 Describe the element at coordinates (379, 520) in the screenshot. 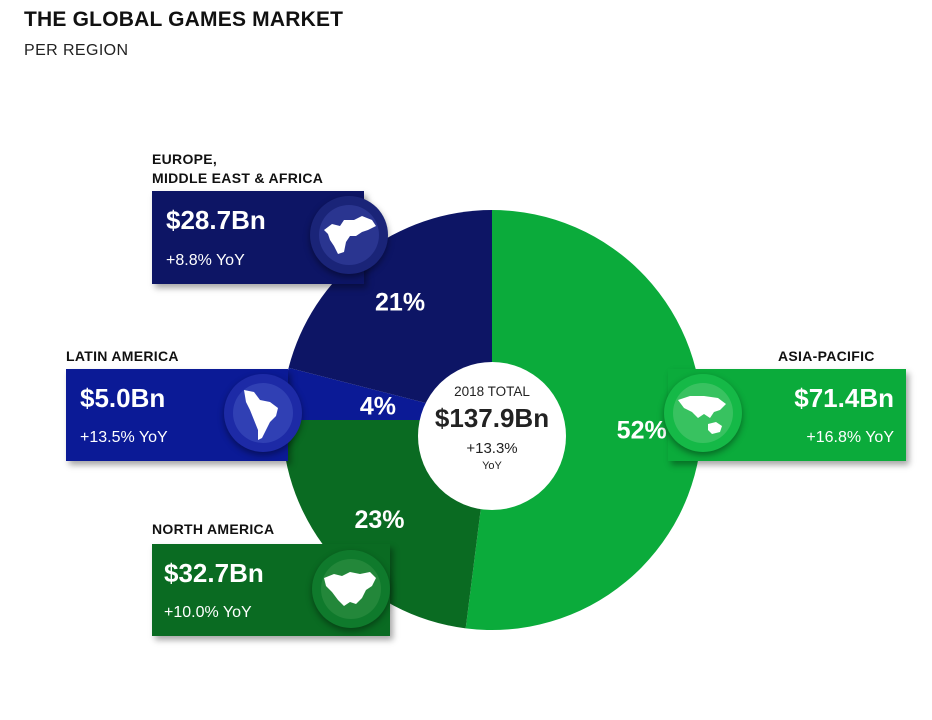

I see `pie-slice-percent-label: 23%` at that location.